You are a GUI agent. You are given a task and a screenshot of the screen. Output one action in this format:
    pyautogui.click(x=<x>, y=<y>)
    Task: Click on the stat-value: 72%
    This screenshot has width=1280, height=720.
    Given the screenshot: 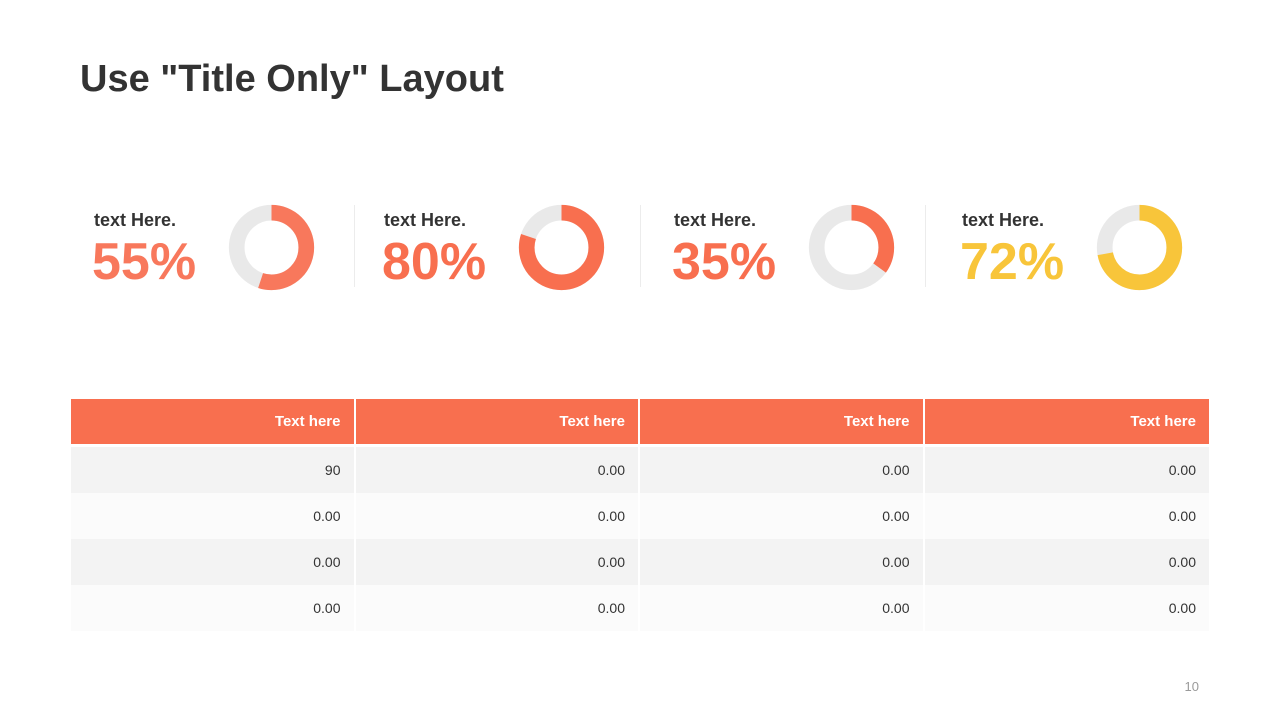 What is the action you would take?
    pyautogui.click(x=1012, y=262)
    